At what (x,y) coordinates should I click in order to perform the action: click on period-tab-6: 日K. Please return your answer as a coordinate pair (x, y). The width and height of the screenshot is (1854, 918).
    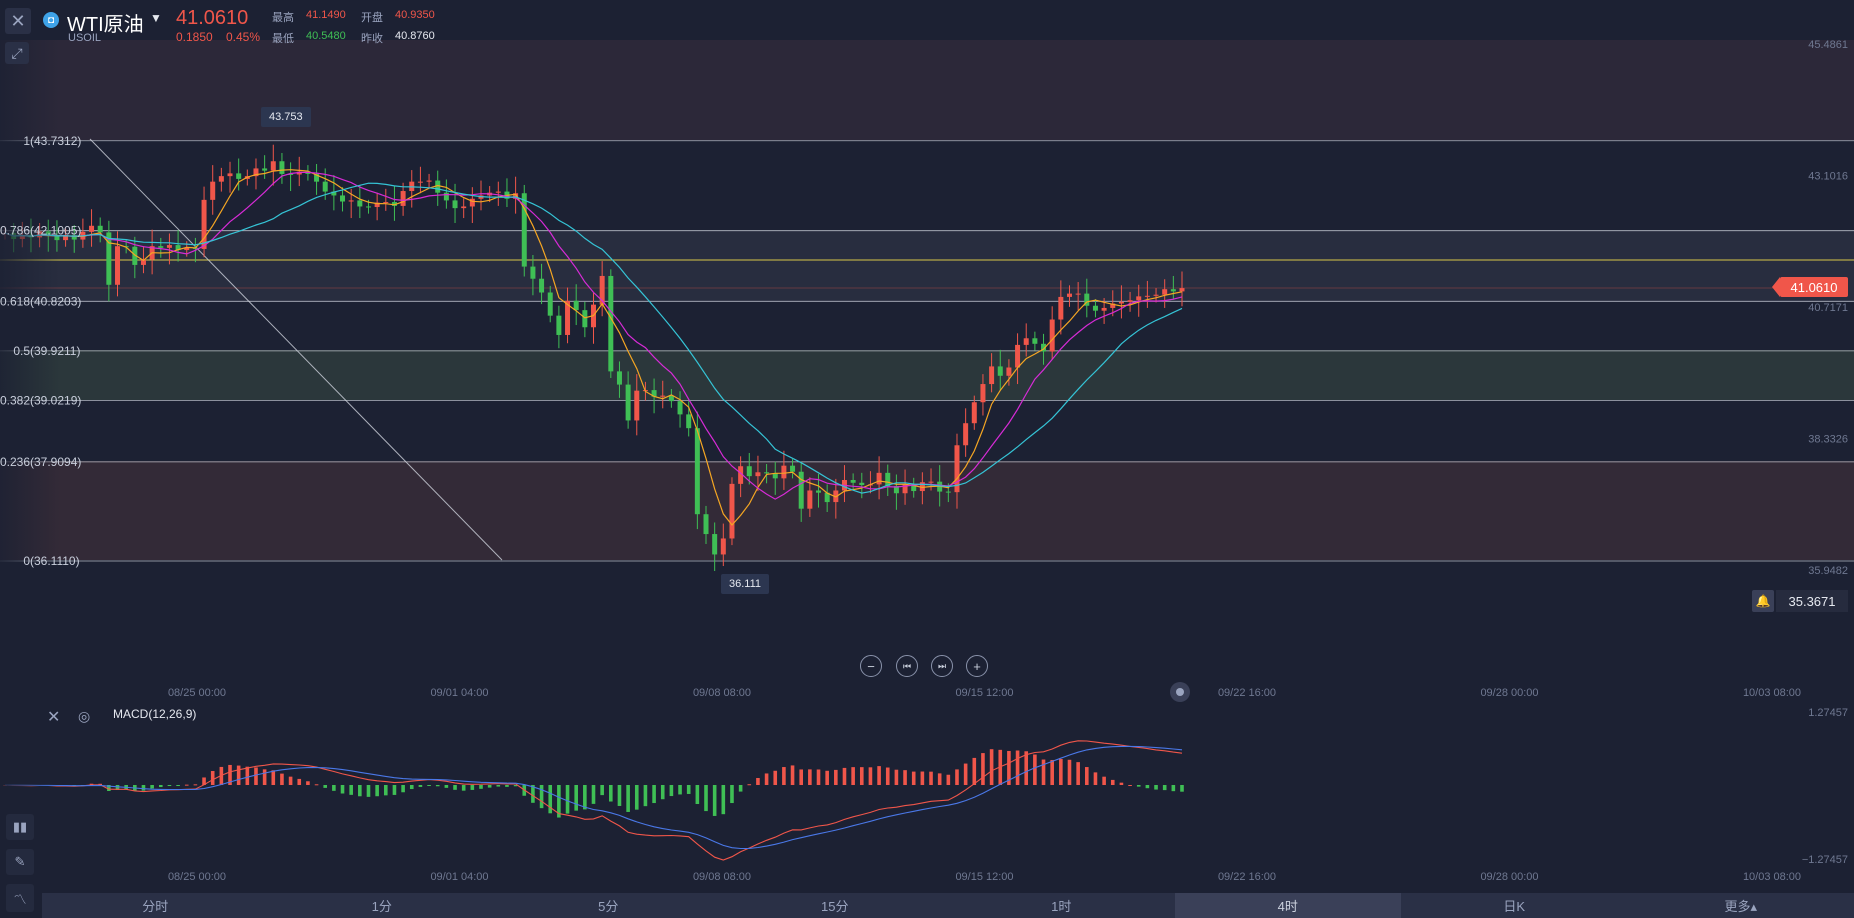
    Looking at the image, I should click on (1514, 906).